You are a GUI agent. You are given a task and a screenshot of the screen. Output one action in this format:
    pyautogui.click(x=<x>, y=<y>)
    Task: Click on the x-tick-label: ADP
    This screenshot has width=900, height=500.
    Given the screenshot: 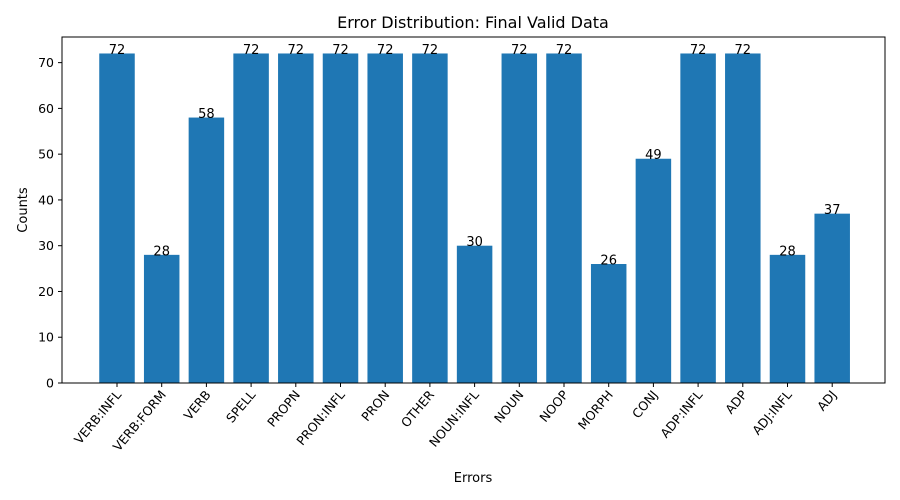 What is the action you would take?
    pyautogui.click(x=736, y=402)
    